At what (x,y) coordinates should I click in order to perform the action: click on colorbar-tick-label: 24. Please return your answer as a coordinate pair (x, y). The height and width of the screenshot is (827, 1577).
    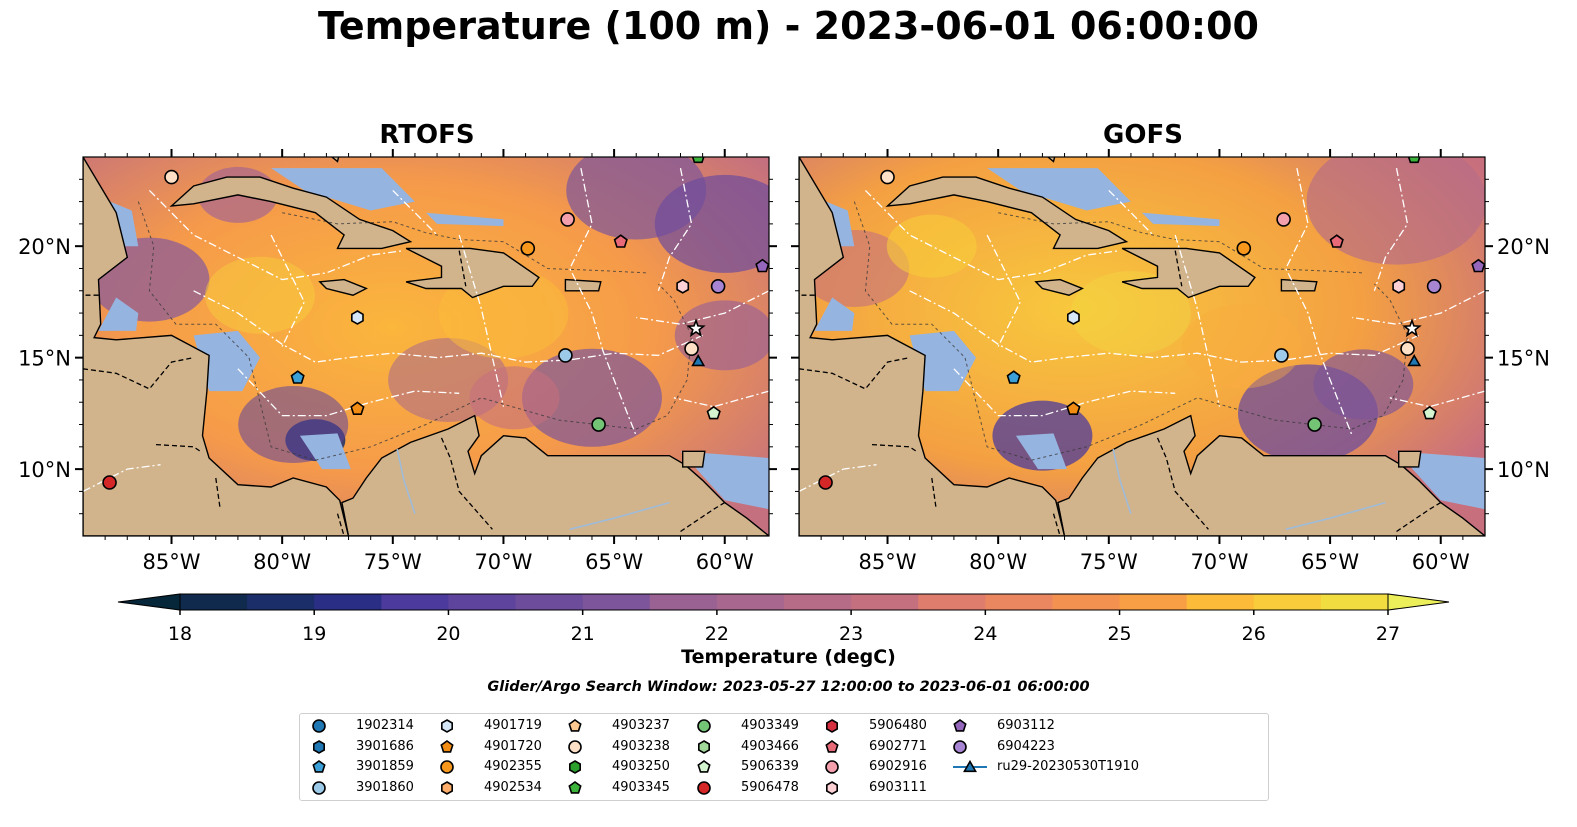
    Looking at the image, I should click on (985, 631).